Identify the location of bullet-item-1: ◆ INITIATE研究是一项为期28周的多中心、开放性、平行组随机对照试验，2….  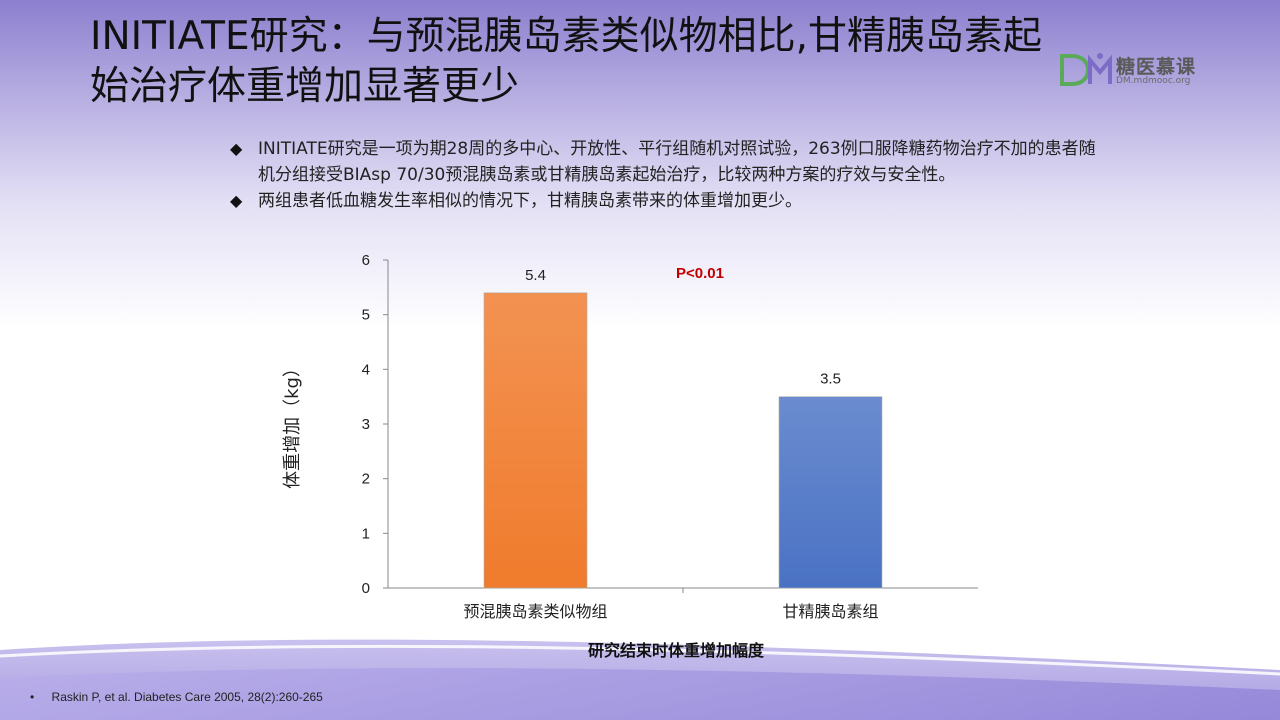
(670, 162).